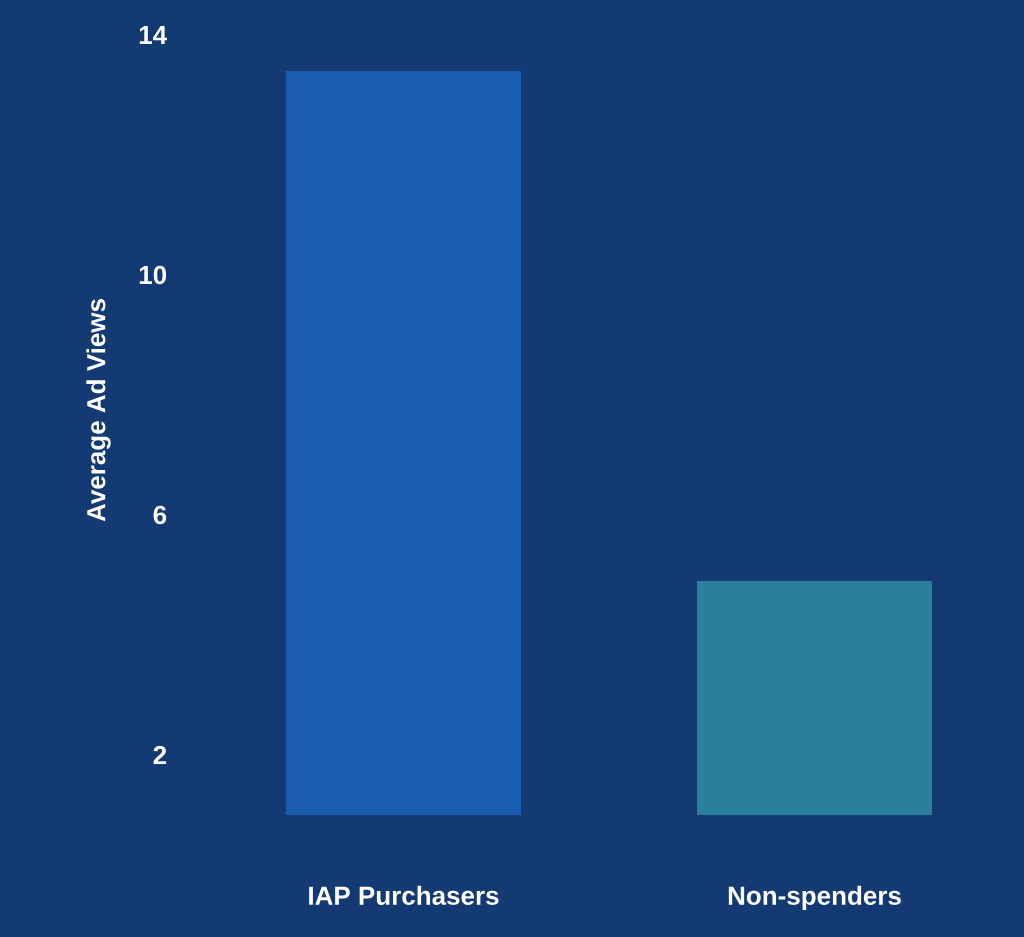  I want to click on y-axis-title: Average Ad Views, so click(98, 410).